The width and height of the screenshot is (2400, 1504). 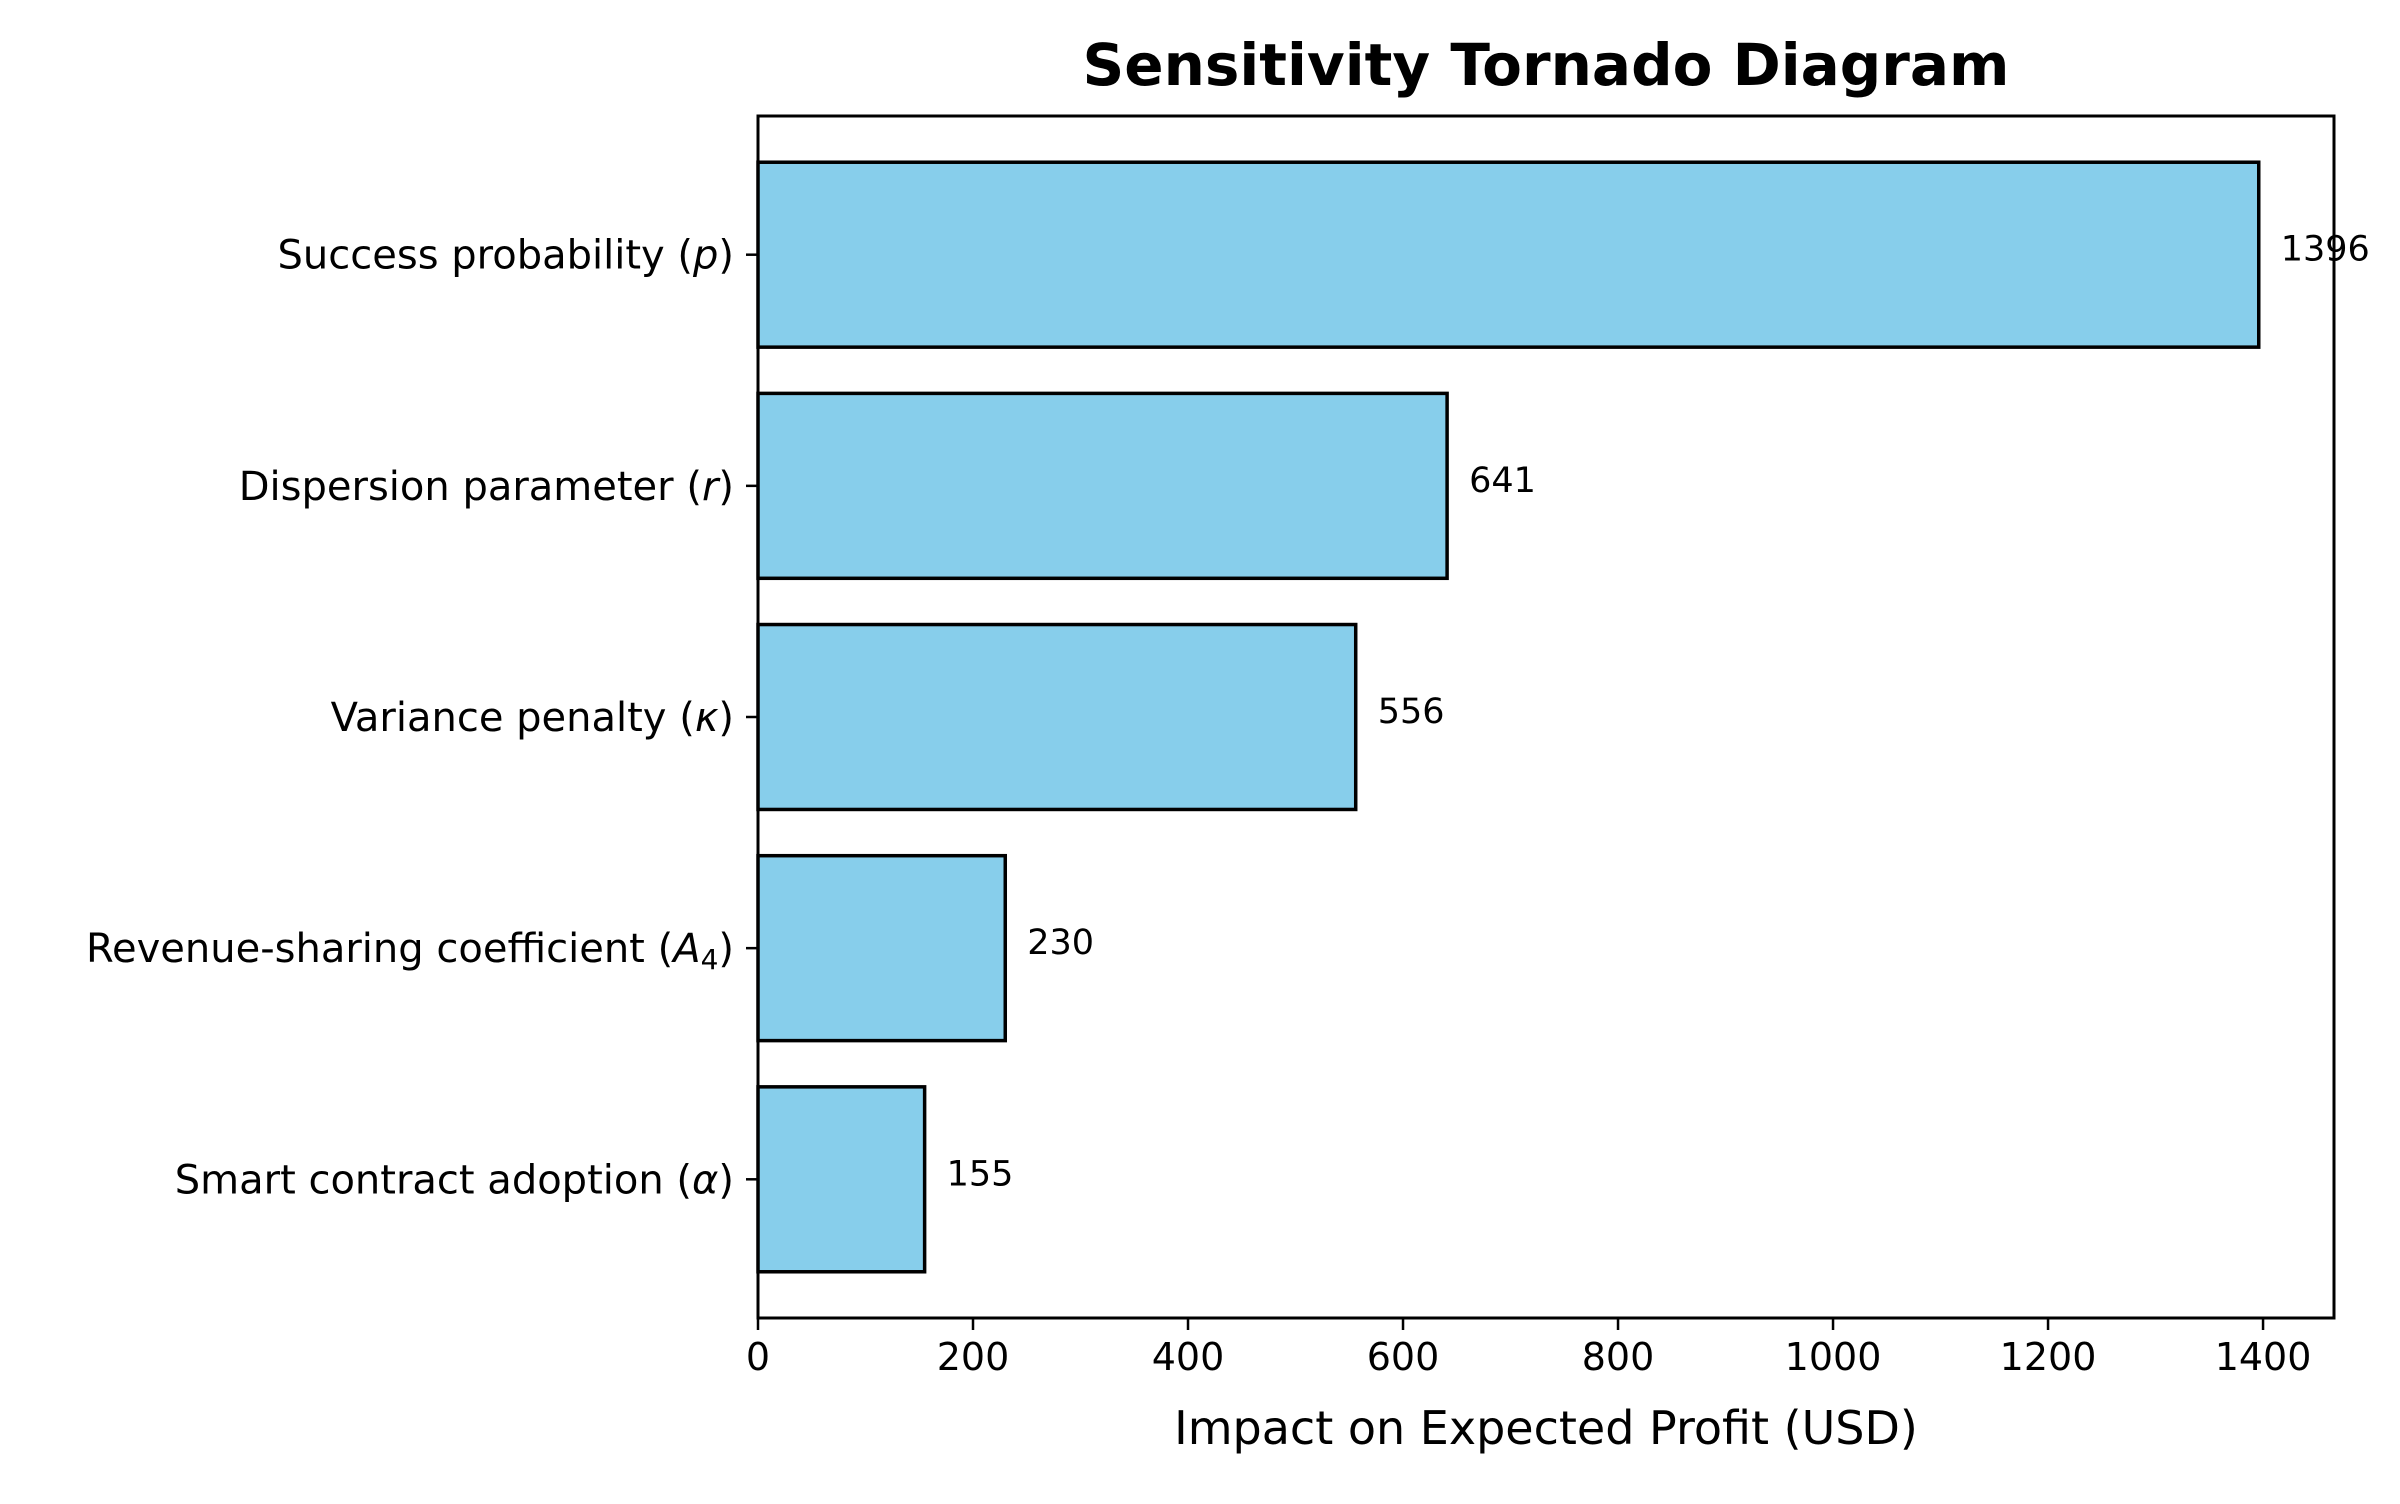 What do you see at coordinates (758, 1357) in the screenshot?
I see `x-tick-label: 0` at bounding box center [758, 1357].